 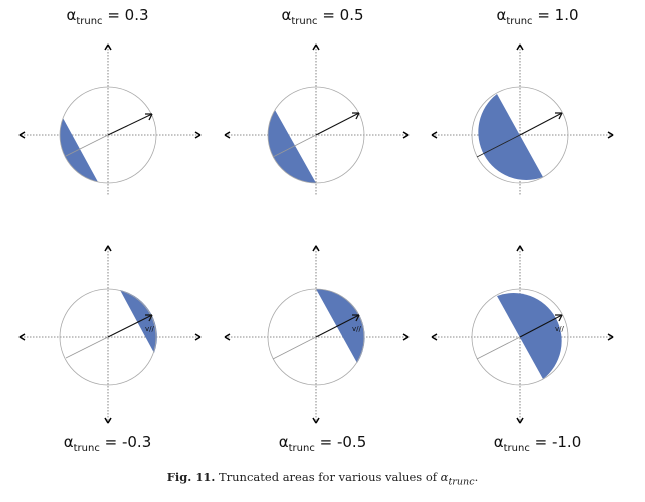 What do you see at coordinates (537, 443) in the screenshot?
I see `panel-label: αtrunc = -1.0` at bounding box center [537, 443].